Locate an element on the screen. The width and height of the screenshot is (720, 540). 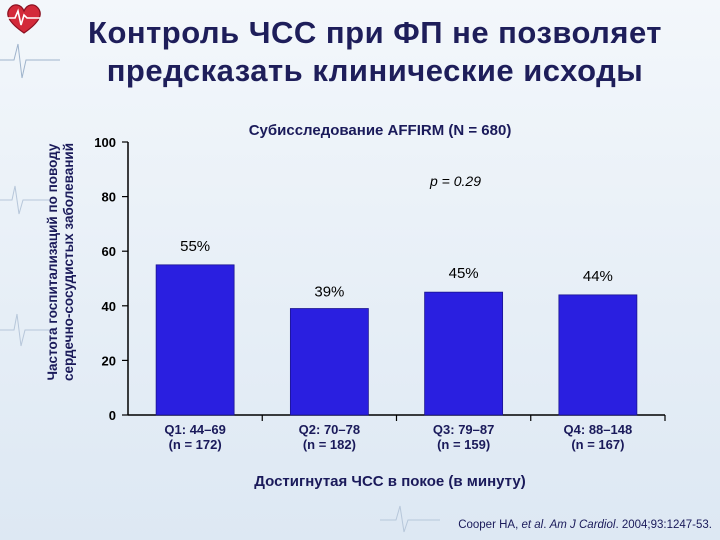
bar-value-label: 45% is located at coordinates (464, 273).